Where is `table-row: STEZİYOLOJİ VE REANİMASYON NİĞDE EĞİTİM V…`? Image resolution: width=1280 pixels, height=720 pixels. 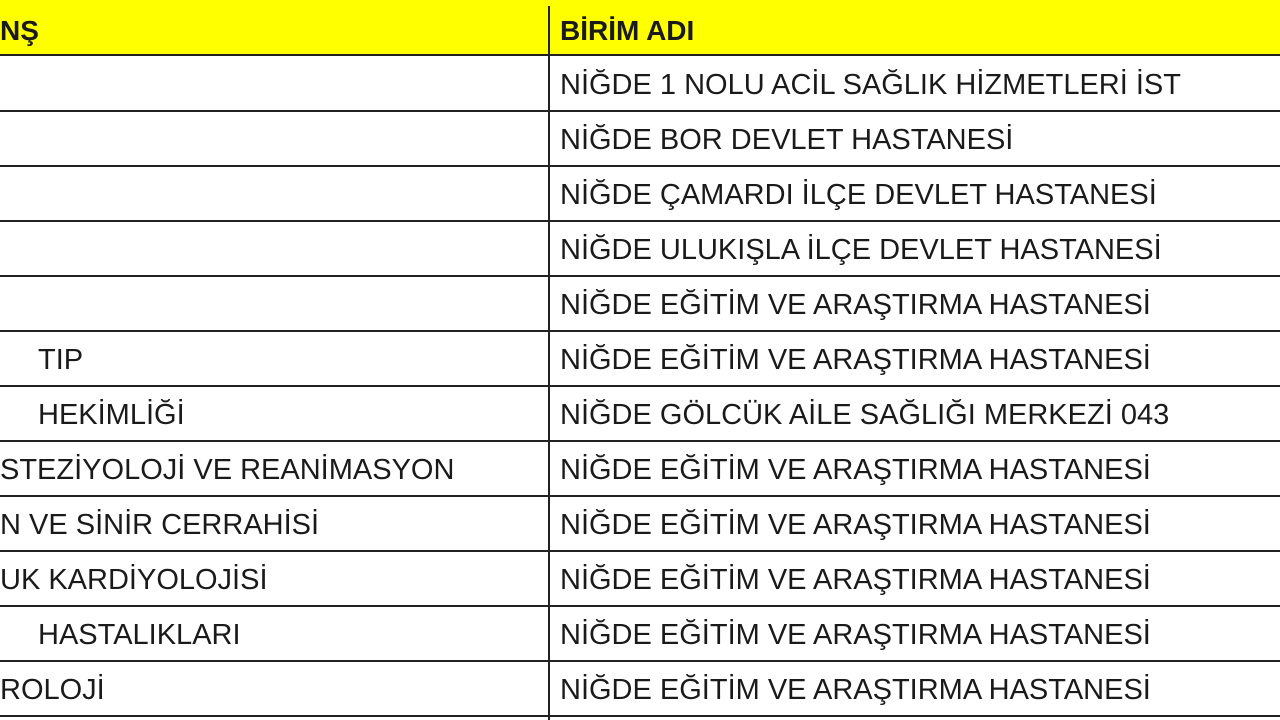 table-row: STEZİYOLOJİ VE REANİMASYON NİĞDE EĞİTİM V… is located at coordinates (640, 469).